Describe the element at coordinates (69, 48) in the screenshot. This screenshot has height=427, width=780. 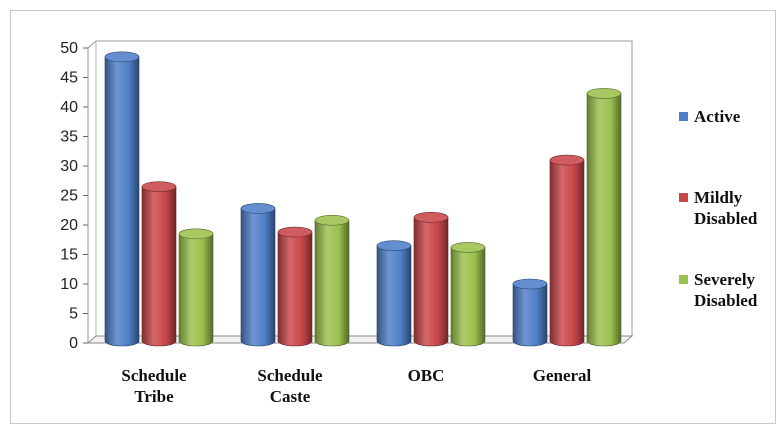
I see `y-tick-label: 50` at that location.